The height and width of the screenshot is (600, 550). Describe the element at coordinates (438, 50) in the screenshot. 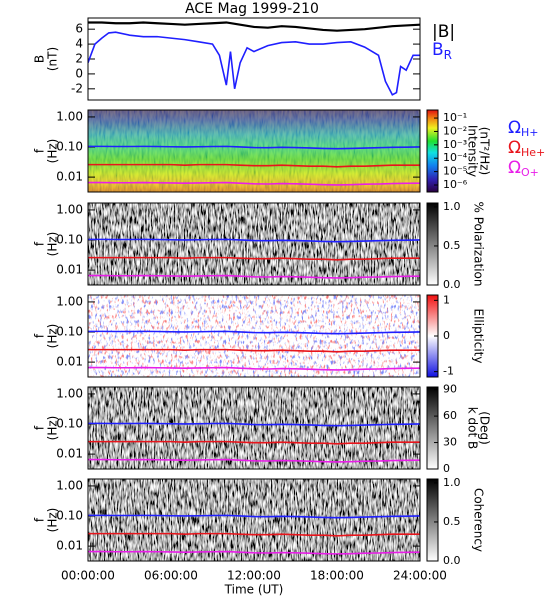

I see `legend-name: B` at that location.